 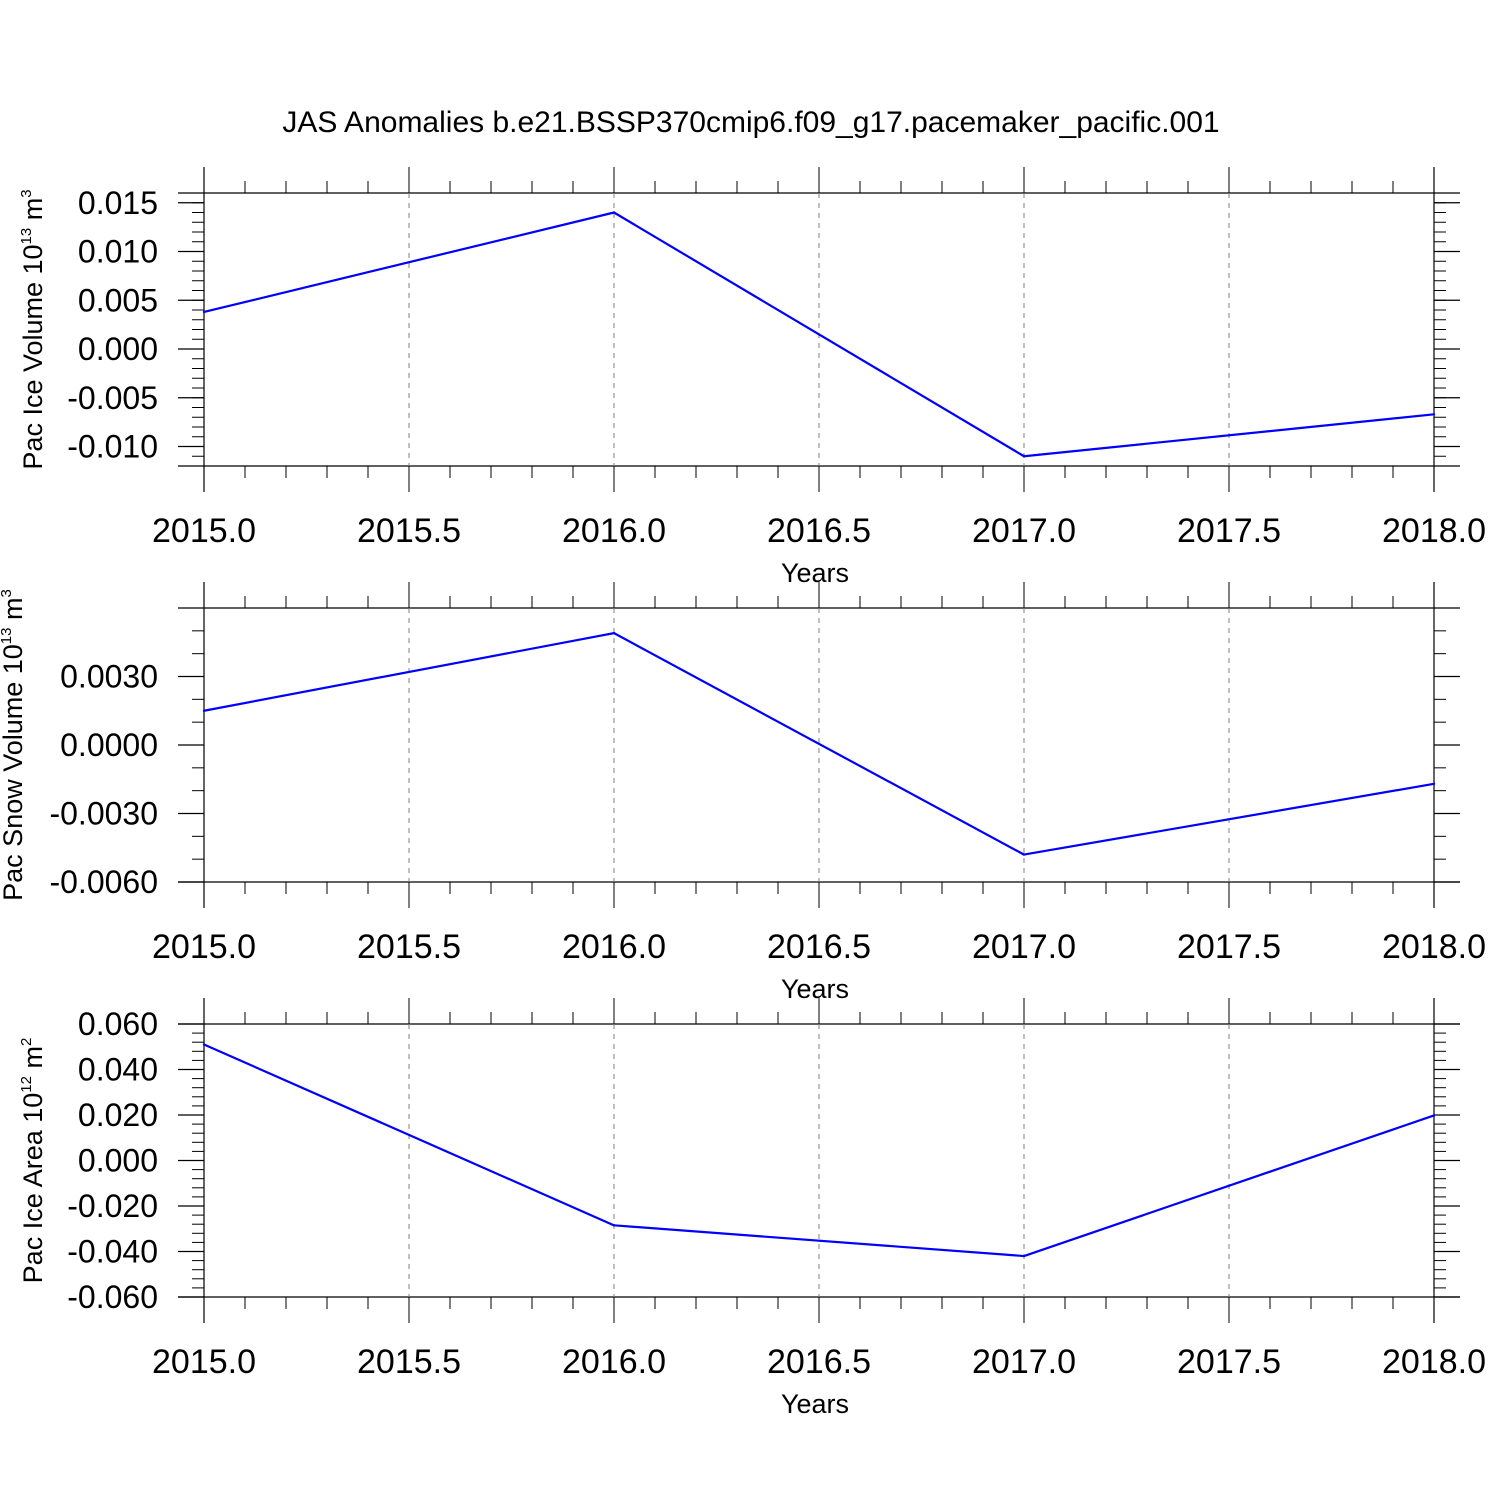 I want to click on y-tick-label: 0.020, so click(x=118, y=1115).